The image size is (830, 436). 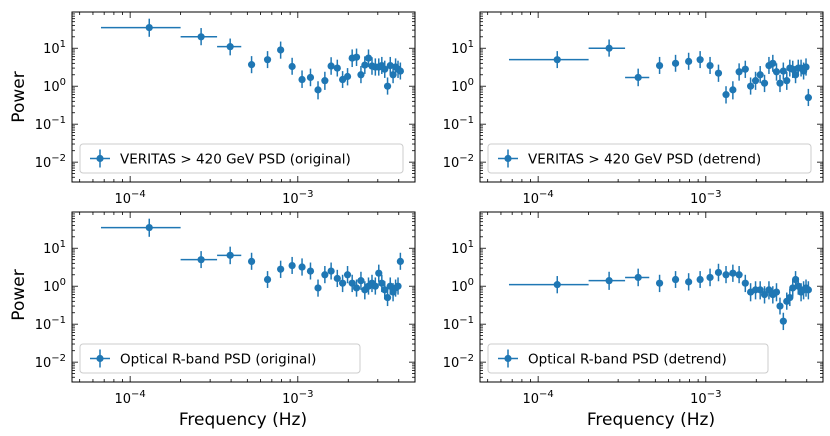 I want to click on legend: VERITAS > 420 GeV PSD (original), so click(x=241, y=158).